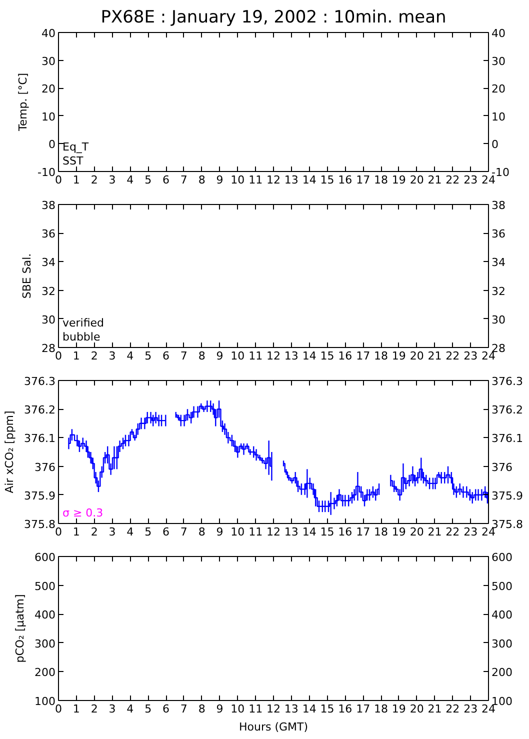 The image size is (529, 739). Describe the element at coordinates (40, 381) in the screenshot. I see `y-tick-label: 376.3` at that location.